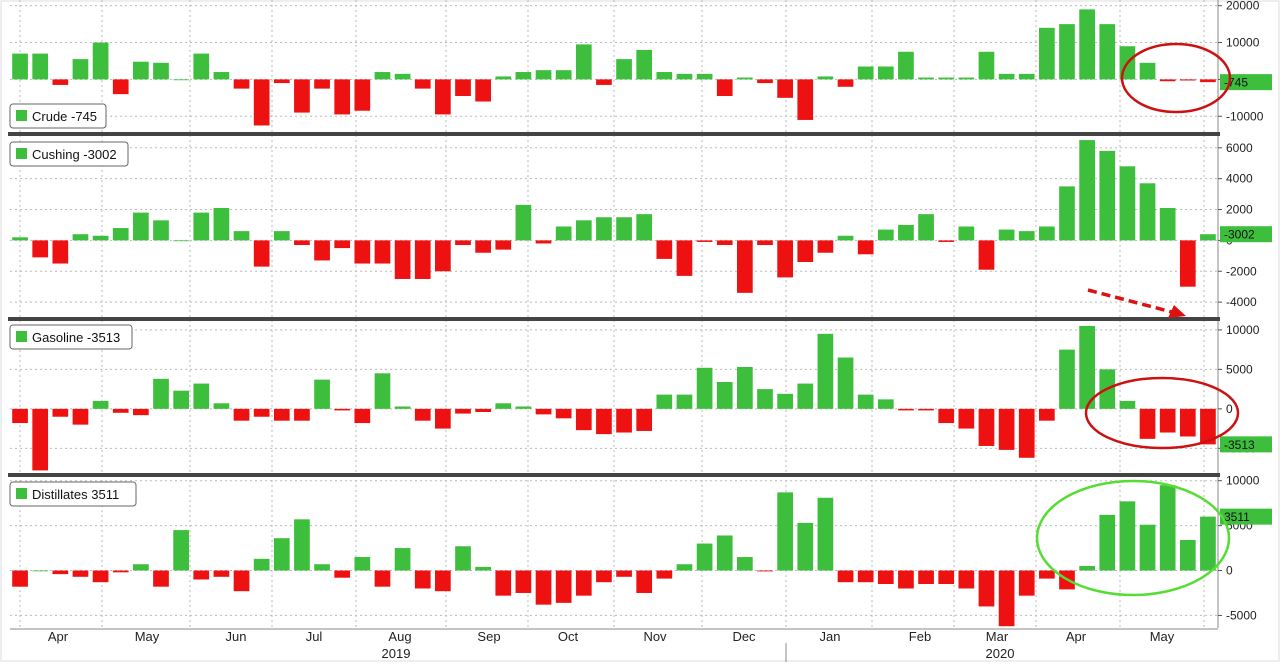 The height and width of the screenshot is (667, 1280). I want to click on last-value-label: -3513, so click(1239, 445).